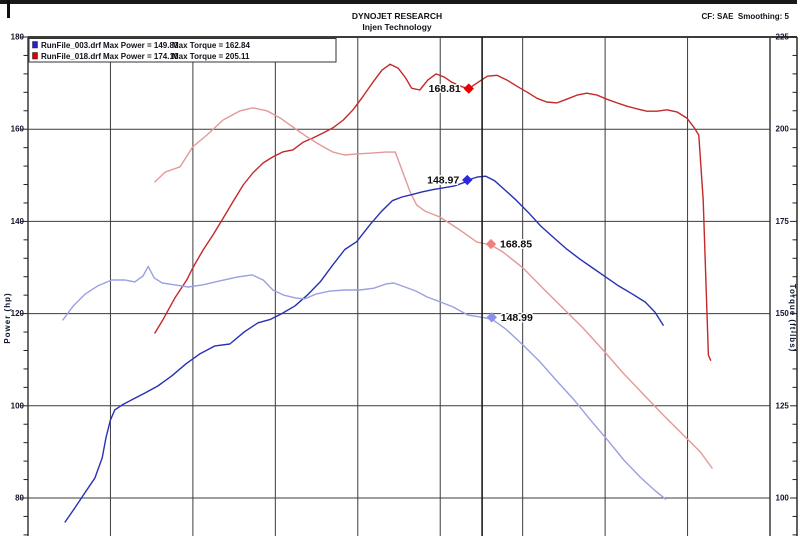 This screenshot has width=800, height=536. Describe the element at coordinates (443, 181) in the screenshot. I see `marker-value-label: 148.97` at that location.